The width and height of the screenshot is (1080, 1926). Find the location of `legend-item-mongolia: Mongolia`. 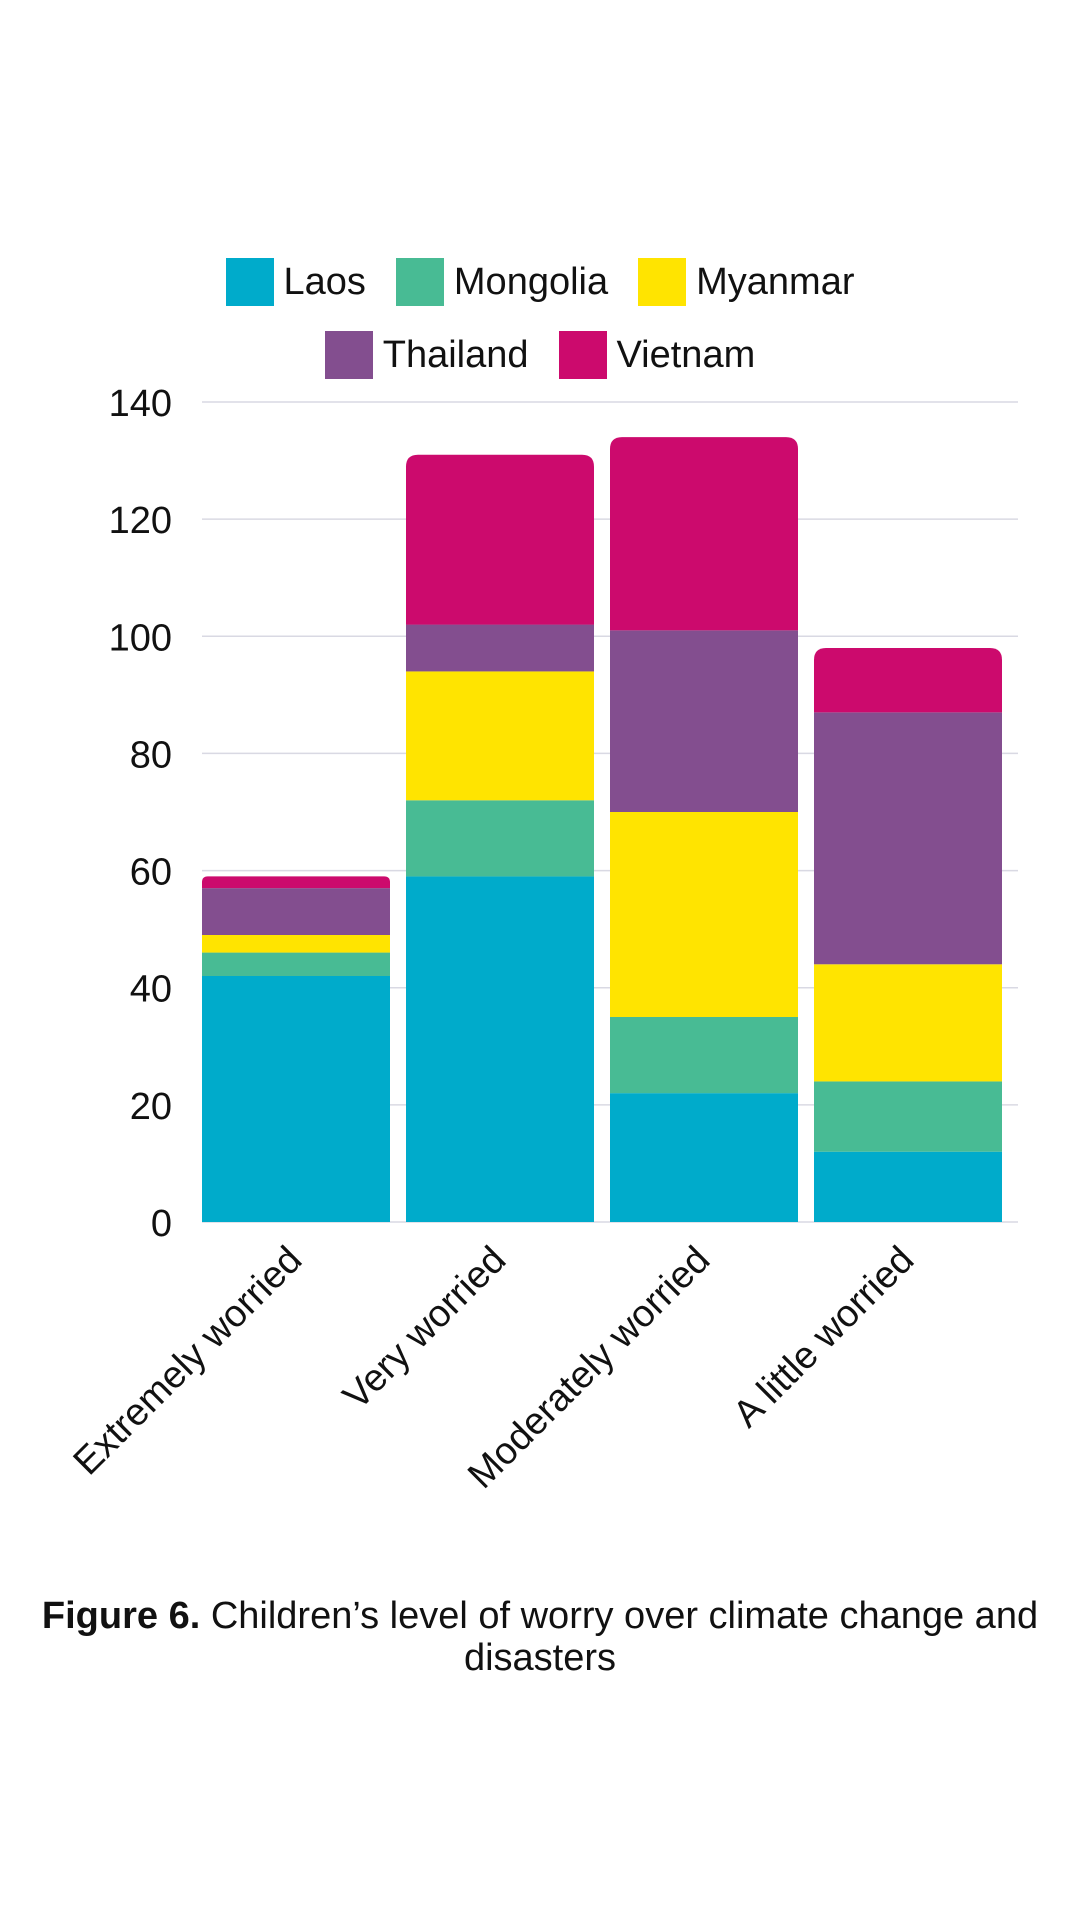

legend-item-mongolia: Mongolia is located at coordinates (502, 282).